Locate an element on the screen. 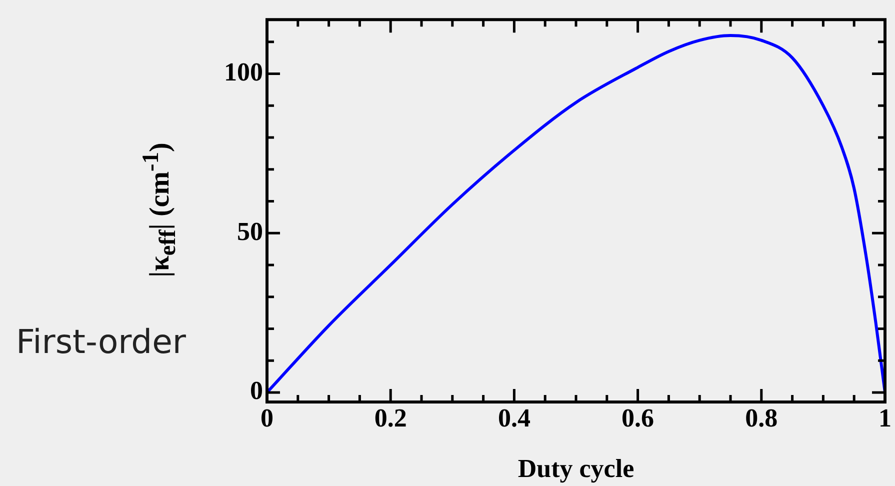 The height and width of the screenshot is (486, 895). x-tick-label: 1 is located at coordinates (885, 417).